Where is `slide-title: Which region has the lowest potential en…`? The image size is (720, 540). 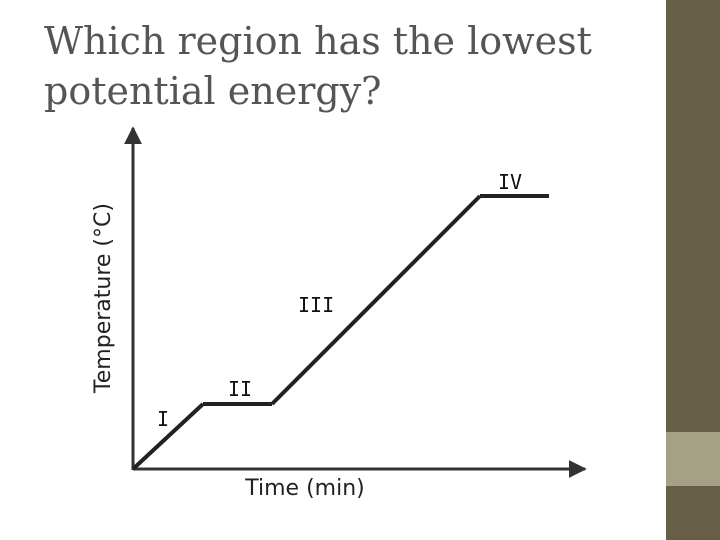
slide-title: Which region has the lowest potential en… is located at coordinates (318, 66).